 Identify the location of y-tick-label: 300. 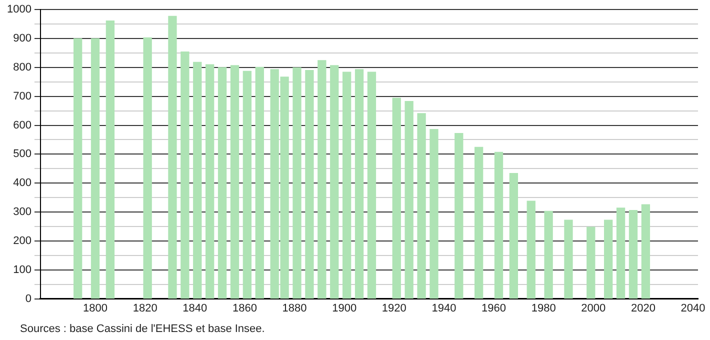
(22, 212).